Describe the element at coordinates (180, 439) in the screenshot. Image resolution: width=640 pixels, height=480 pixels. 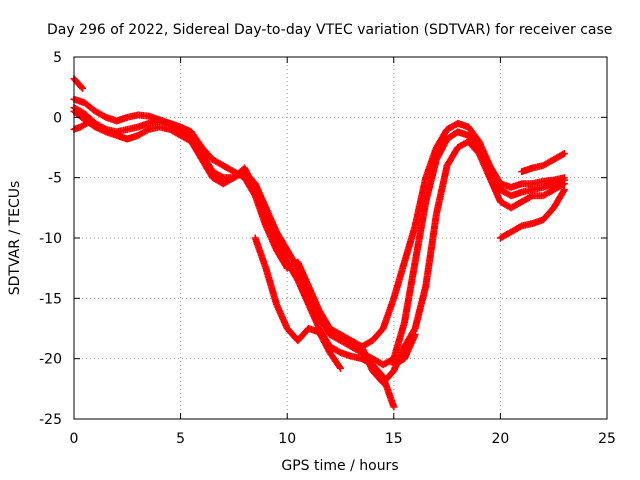
I see `x-tick-label: 5` at that location.